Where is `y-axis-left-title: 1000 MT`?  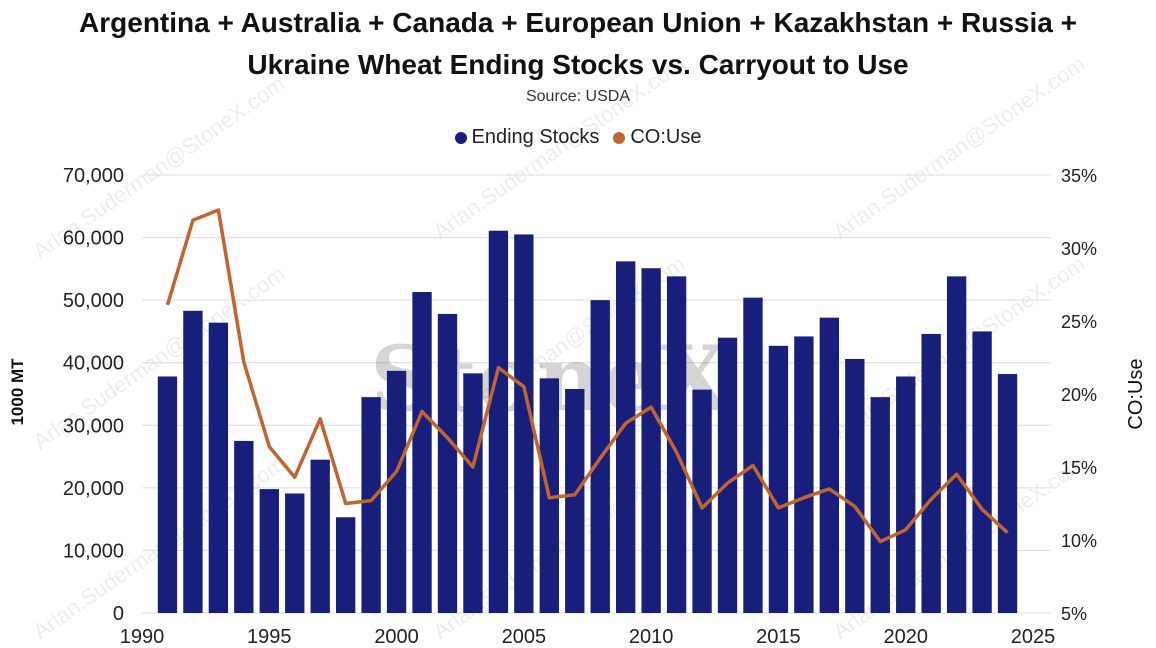
y-axis-left-title: 1000 MT is located at coordinates (17, 392).